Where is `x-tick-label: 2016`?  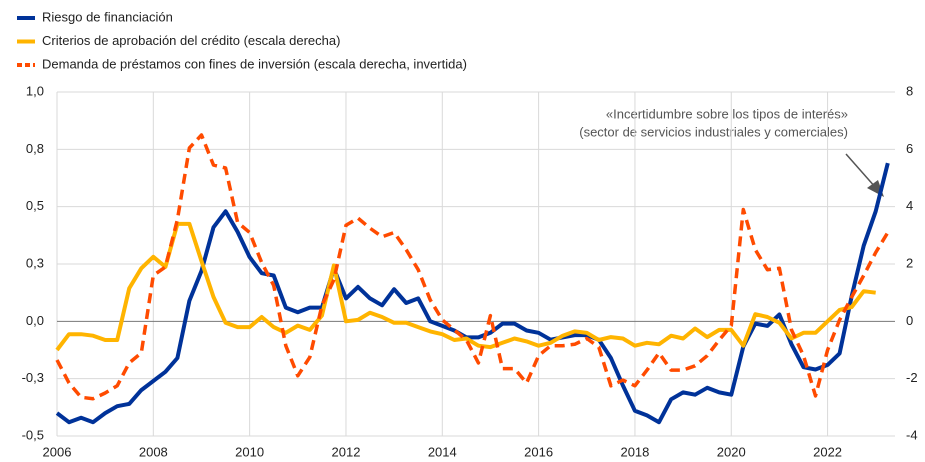 x-tick-label: 2016 is located at coordinates (538, 451).